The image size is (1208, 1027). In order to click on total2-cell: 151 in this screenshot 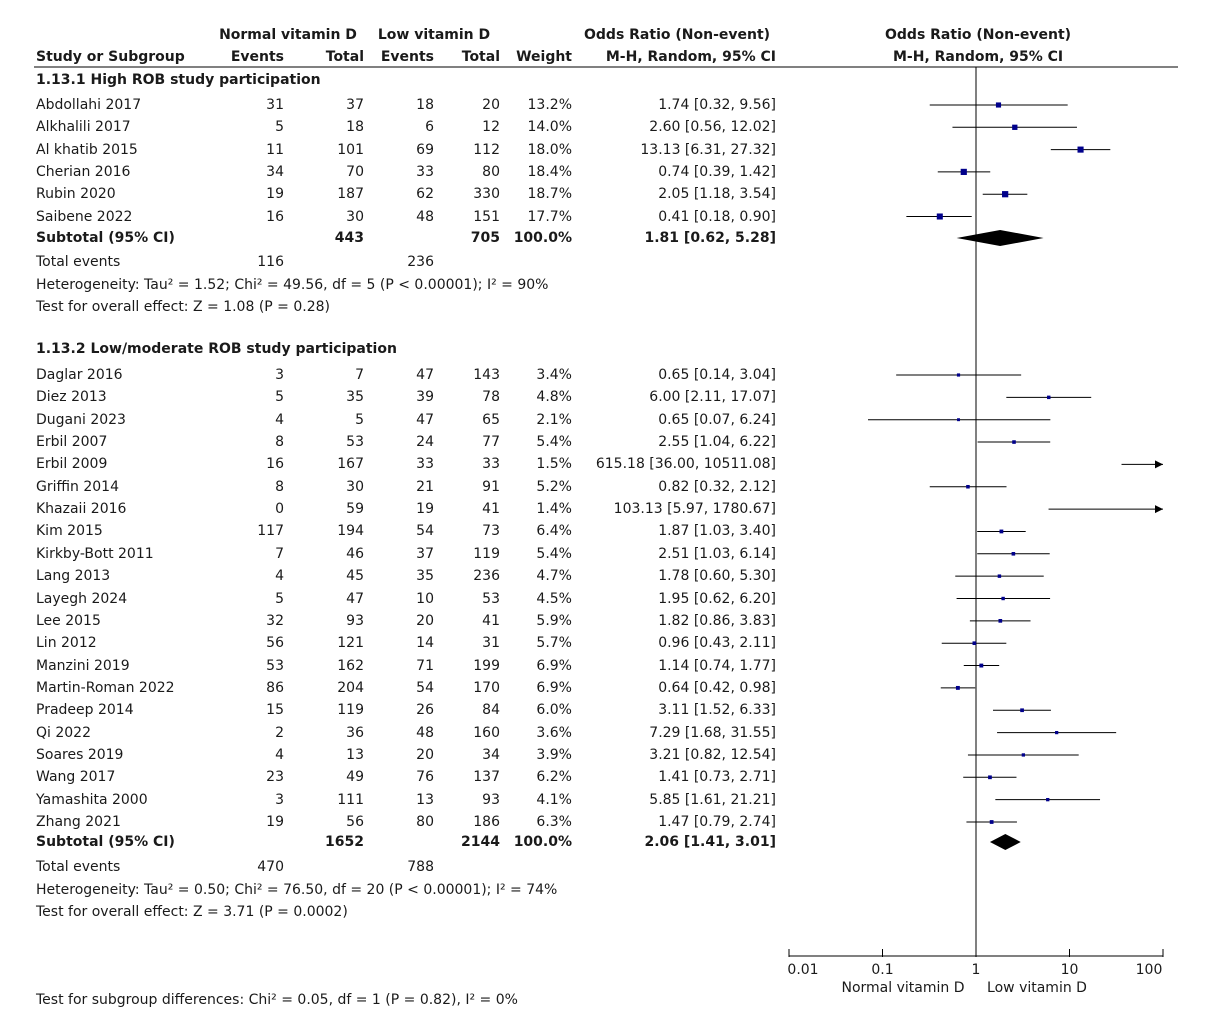, I will do `click(486, 216)`.